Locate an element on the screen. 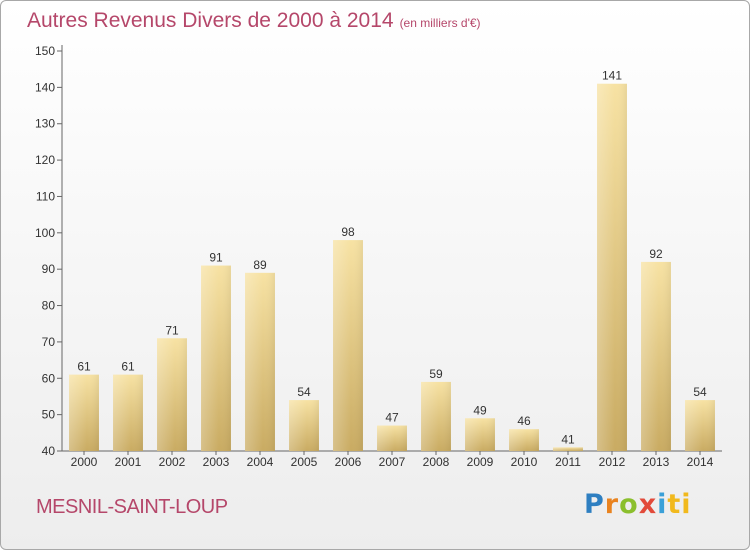 The image size is (750, 550). x-tick-label: 2006 is located at coordinates (348, 462).